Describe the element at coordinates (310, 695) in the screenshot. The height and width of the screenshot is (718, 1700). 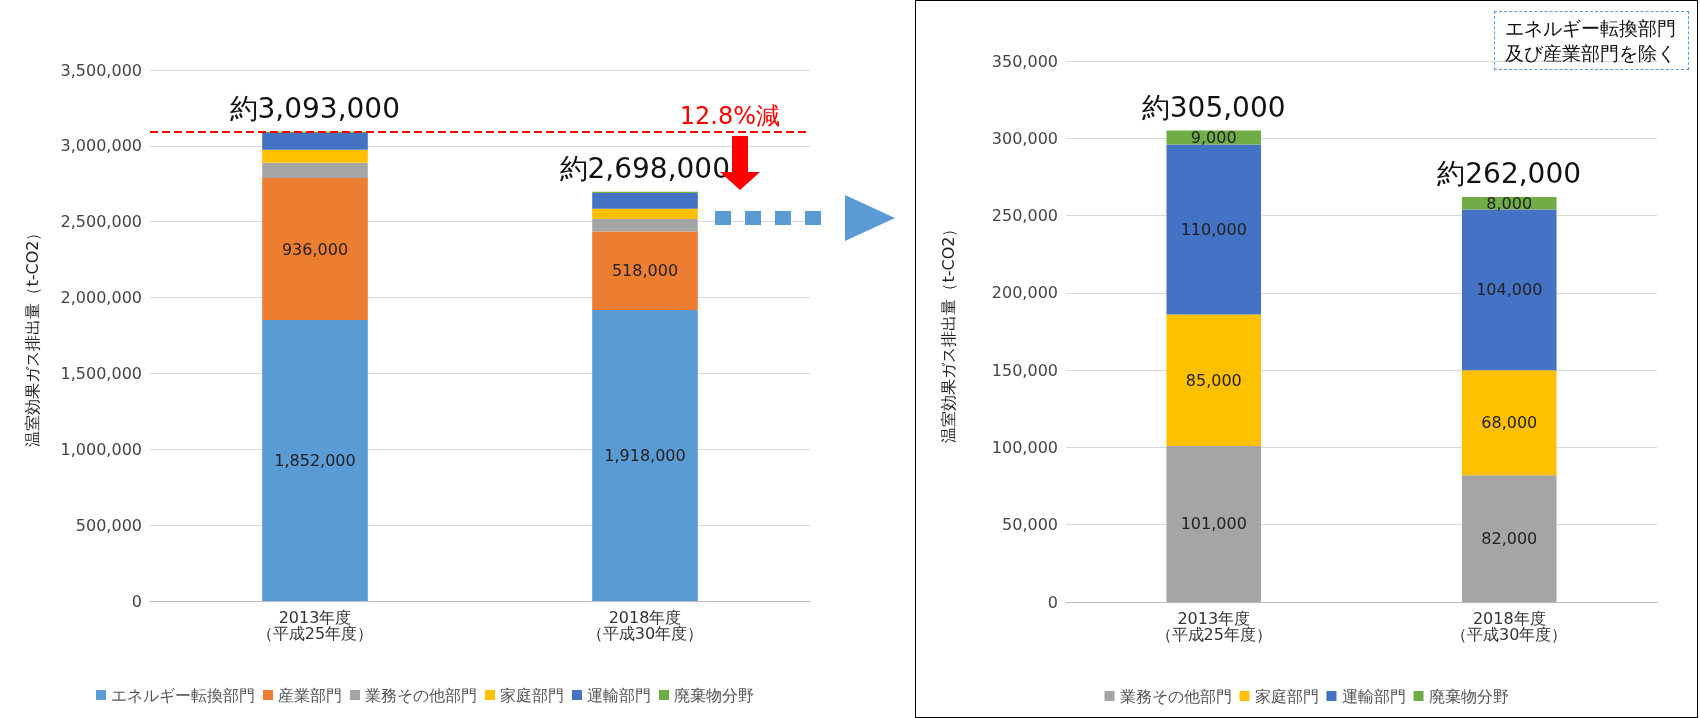
I see `legend-label: 産業部門` at that location.